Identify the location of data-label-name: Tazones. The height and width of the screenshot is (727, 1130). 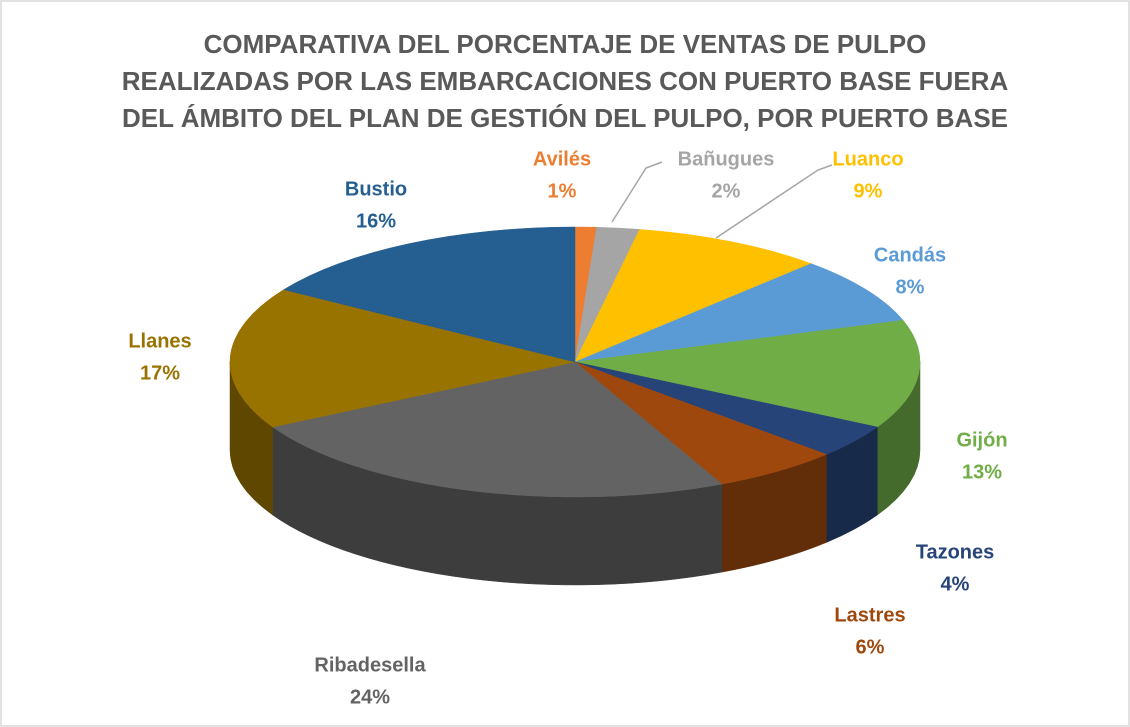
(955, 552).